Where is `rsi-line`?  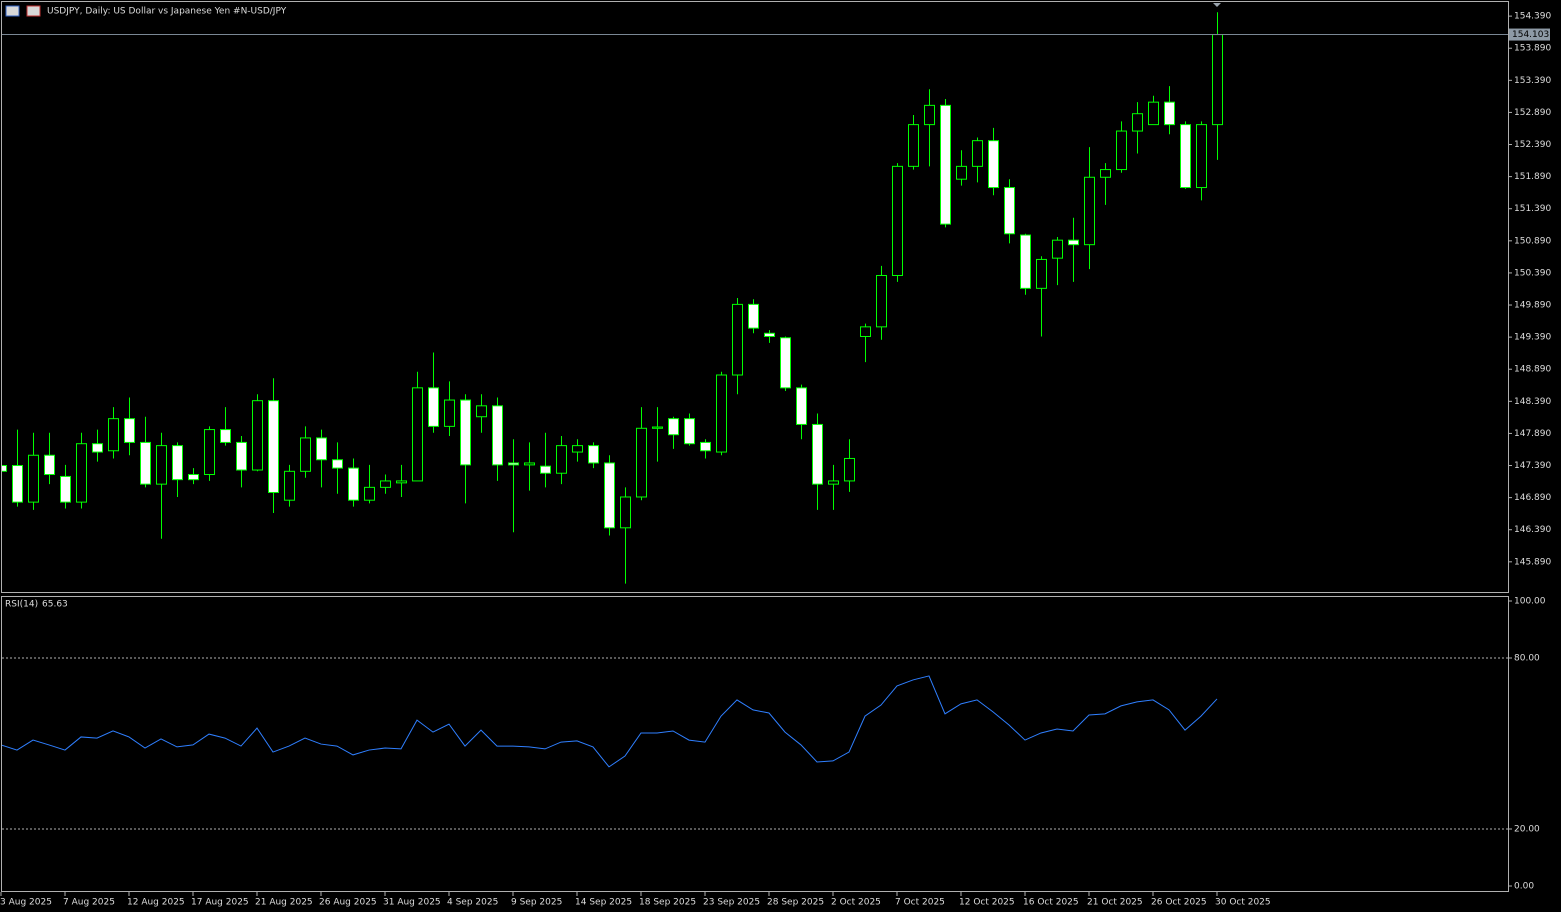 rsi-line is located at coordinates (610, 721).